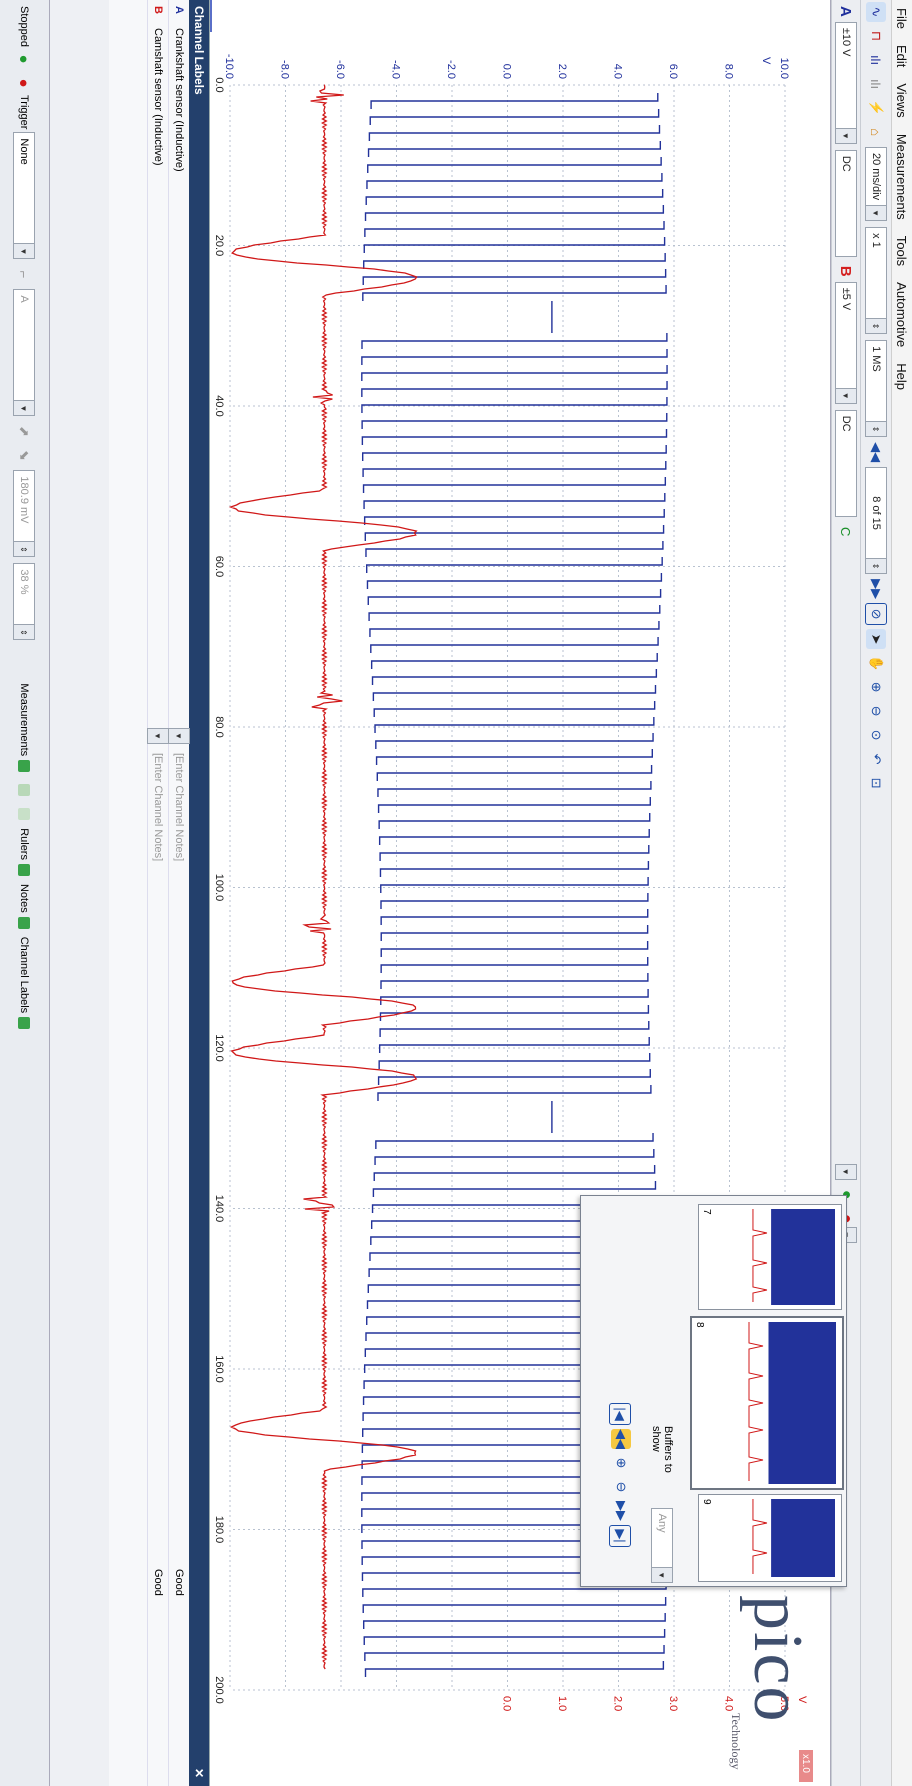 The image size is (912, 1786). Describe the element at coordinates (876, 614) in the screenshot. I see `buffer-overview-icon: ⊘` at that location.